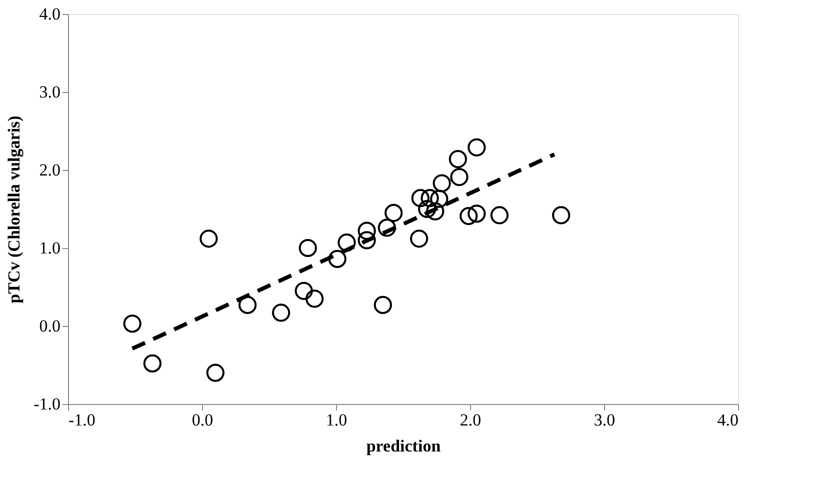 The height and width of the screenshot is (492, 823). I want to click on x-tick-label: 3.0, so click(605, 420).